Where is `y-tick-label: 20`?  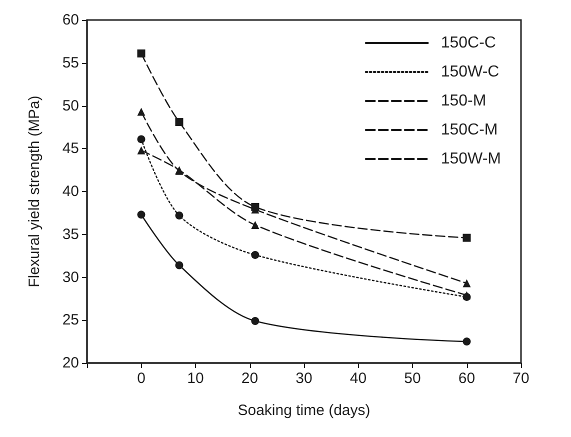 y-tick-label: 20 is located at coordinates (70, 363).